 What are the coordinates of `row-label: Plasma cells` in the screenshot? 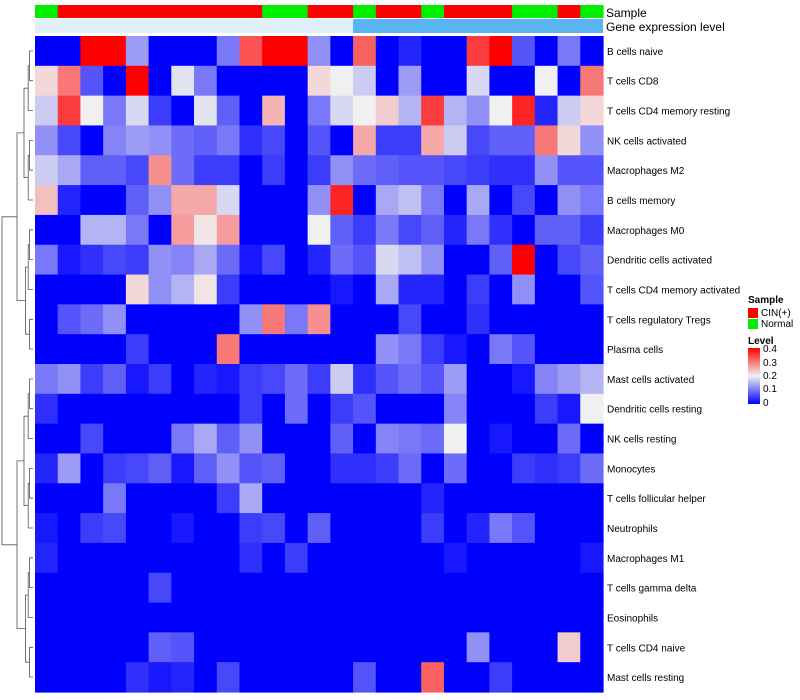 It's located at (635, 350).